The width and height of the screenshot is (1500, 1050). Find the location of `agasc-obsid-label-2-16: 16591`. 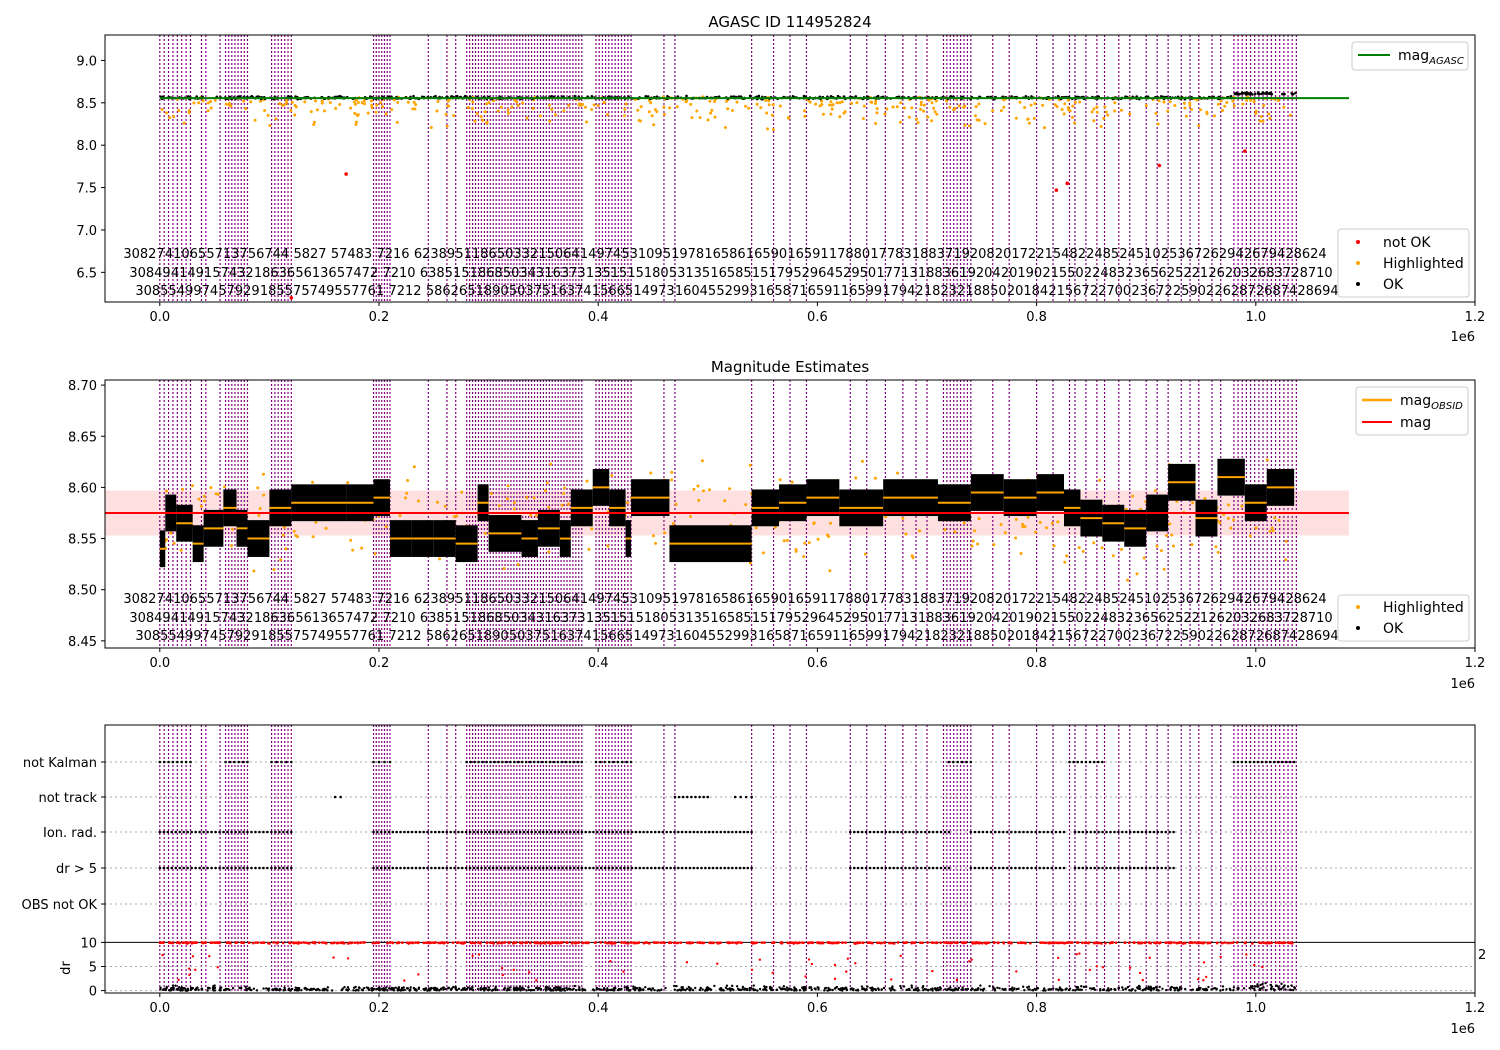

agasc-obsid-label-2-16: 16591 is located at coordinates (819, 291).